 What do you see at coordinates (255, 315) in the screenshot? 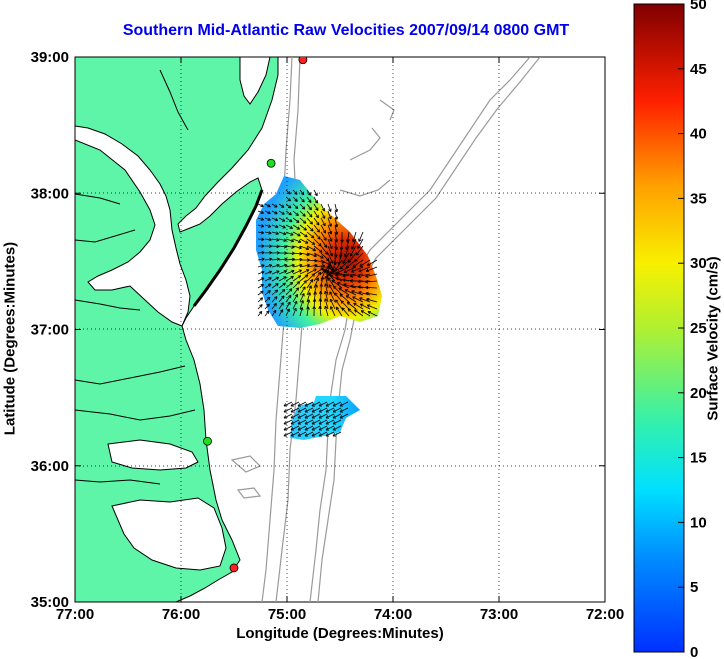
I see `station-markers` at bounding box center [255, 315].